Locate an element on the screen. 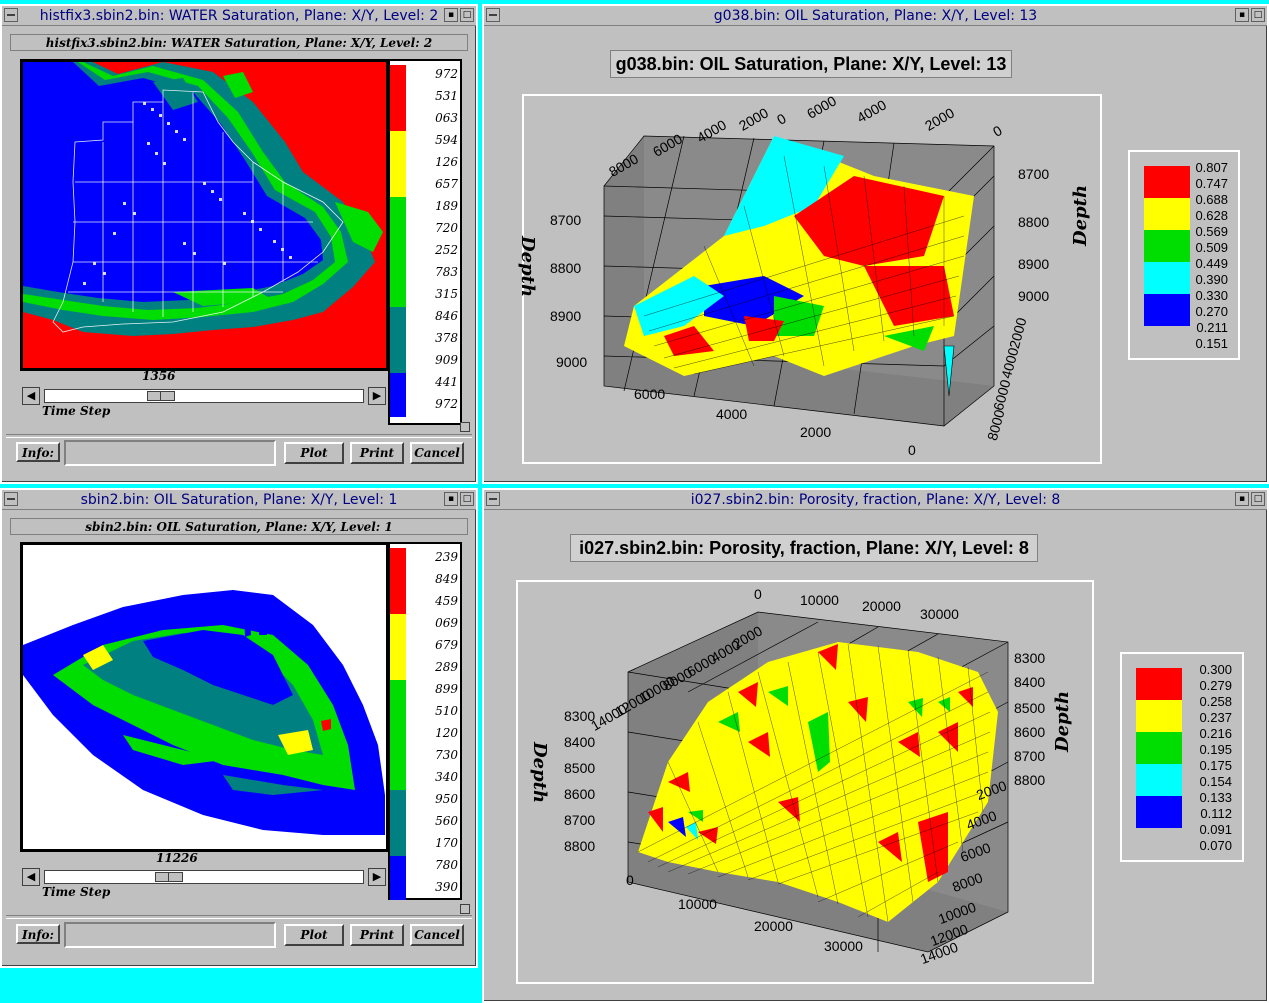  legend-label: 289 is located at coordinates (446, 667).